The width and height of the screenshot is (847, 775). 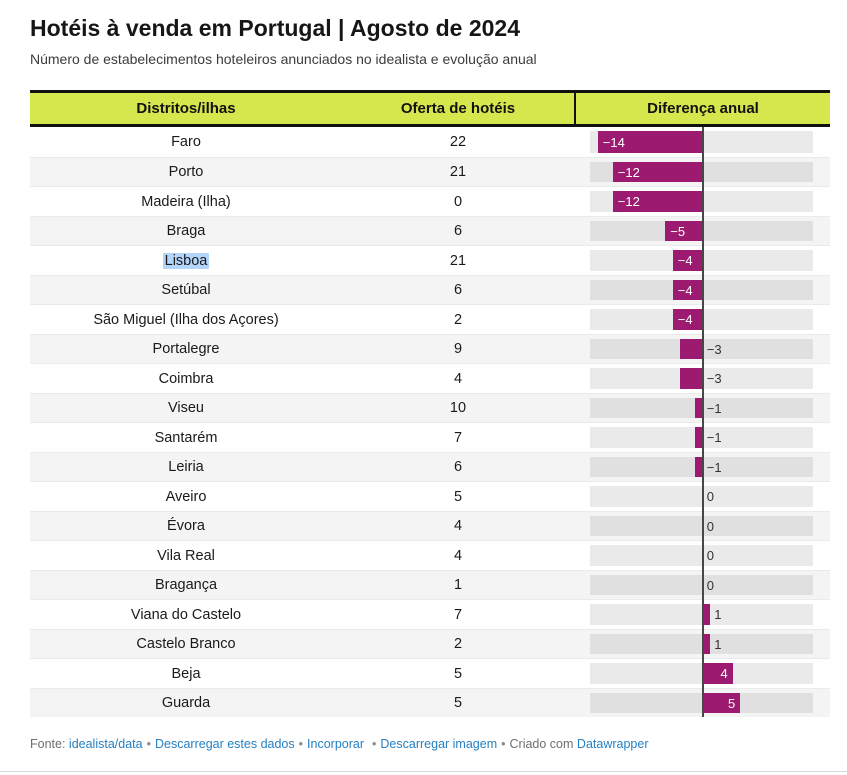 I want to click on table-row: Coimbra 4 −3, so click(x=430, y=378).